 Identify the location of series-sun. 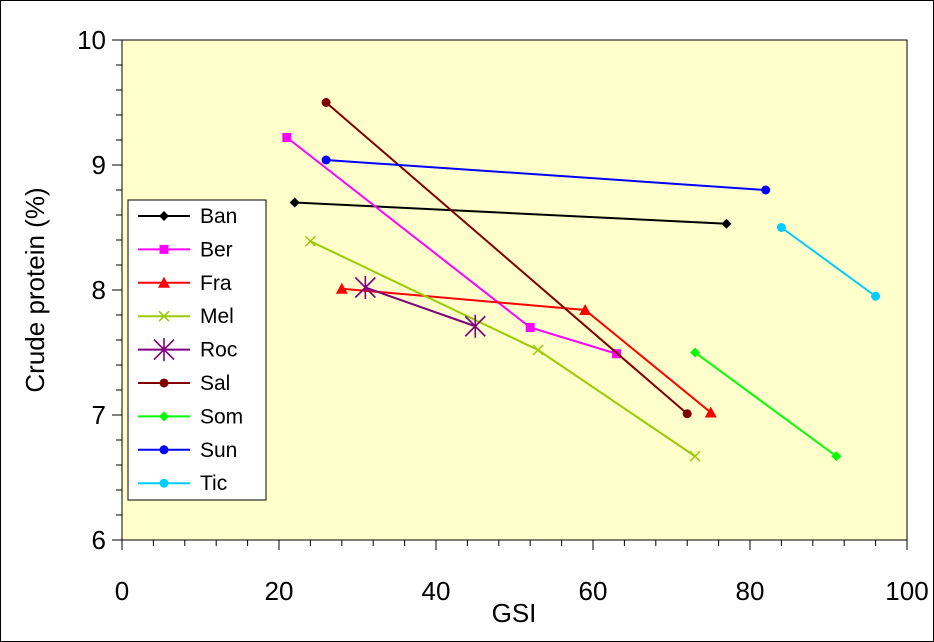
(546, 175).